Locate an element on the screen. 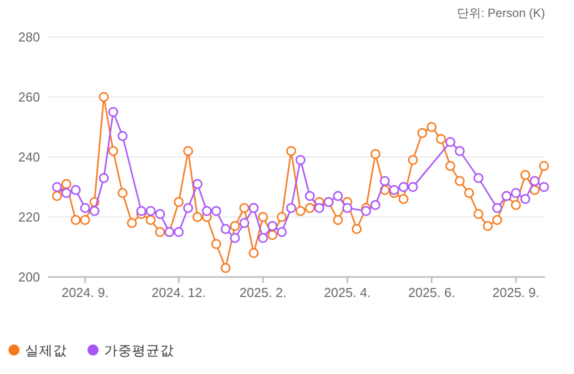 The width and height of the screenshot is (574, 374). x-tick-label: 2024. 12. is located at coordinates (179, 292).